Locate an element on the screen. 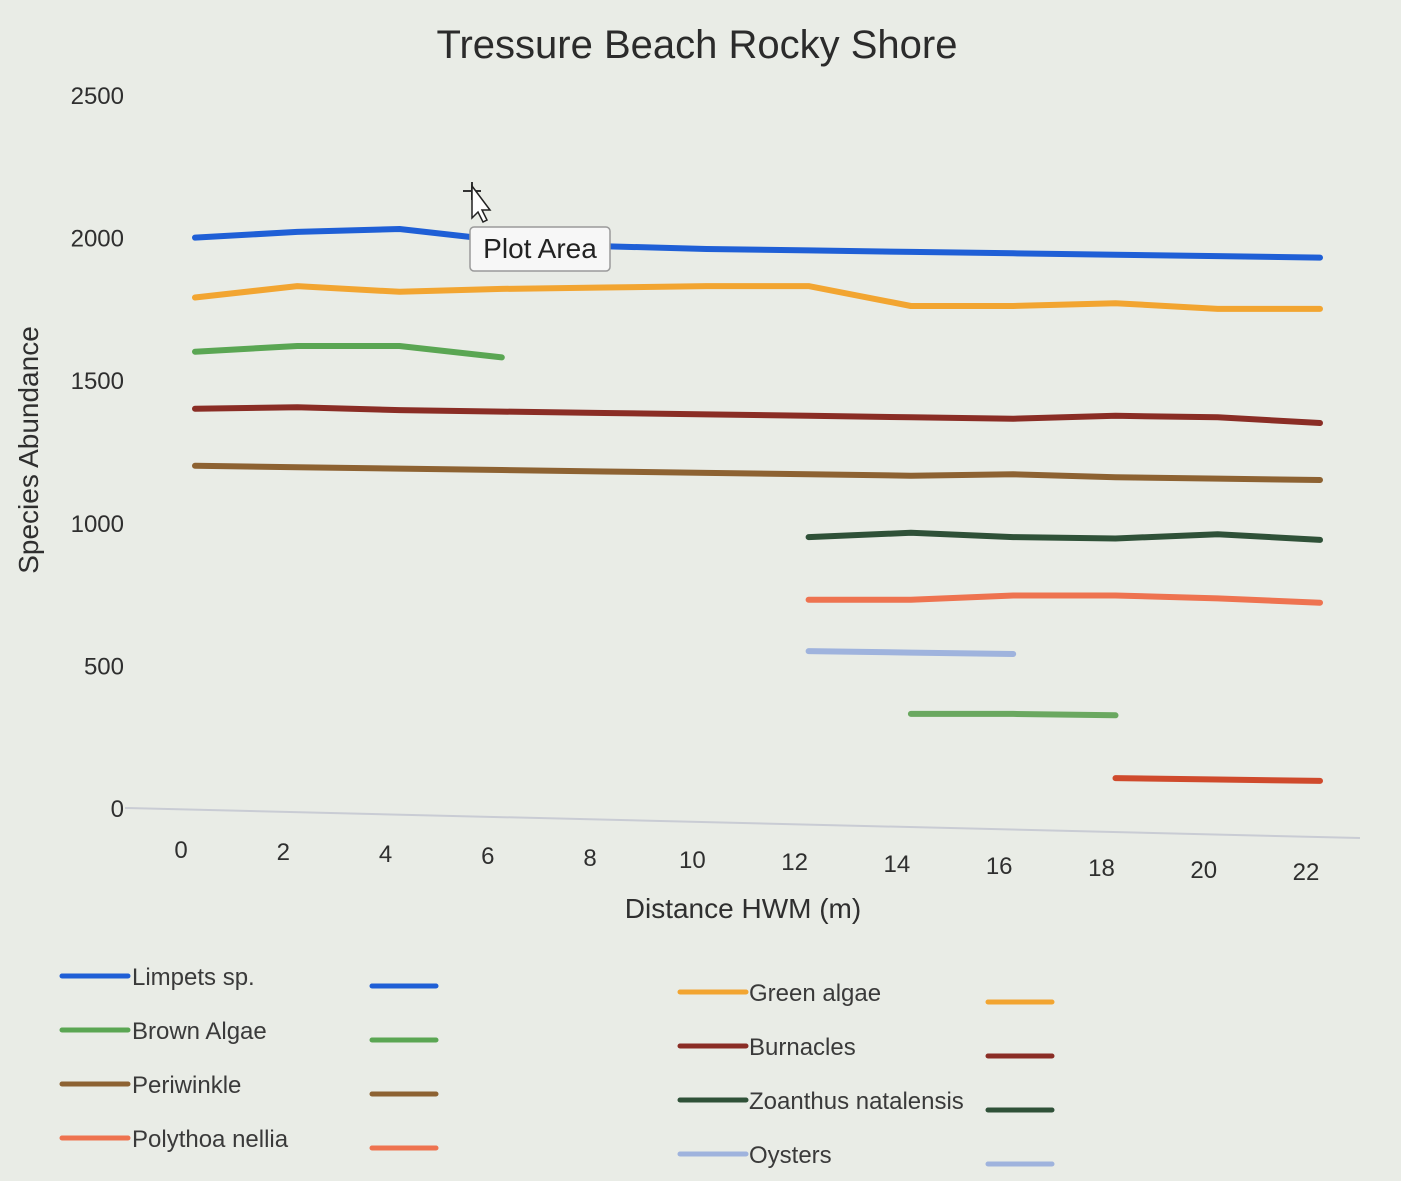 The image size is (1401, 1181). x-tick-label: 14 is located at coordinates (897, 864).